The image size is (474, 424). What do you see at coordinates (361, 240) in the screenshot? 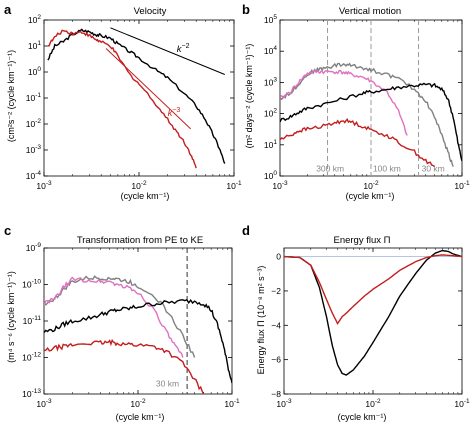
I see `panel-d-title: Energy flux Π` at bounding box center [361, 240].